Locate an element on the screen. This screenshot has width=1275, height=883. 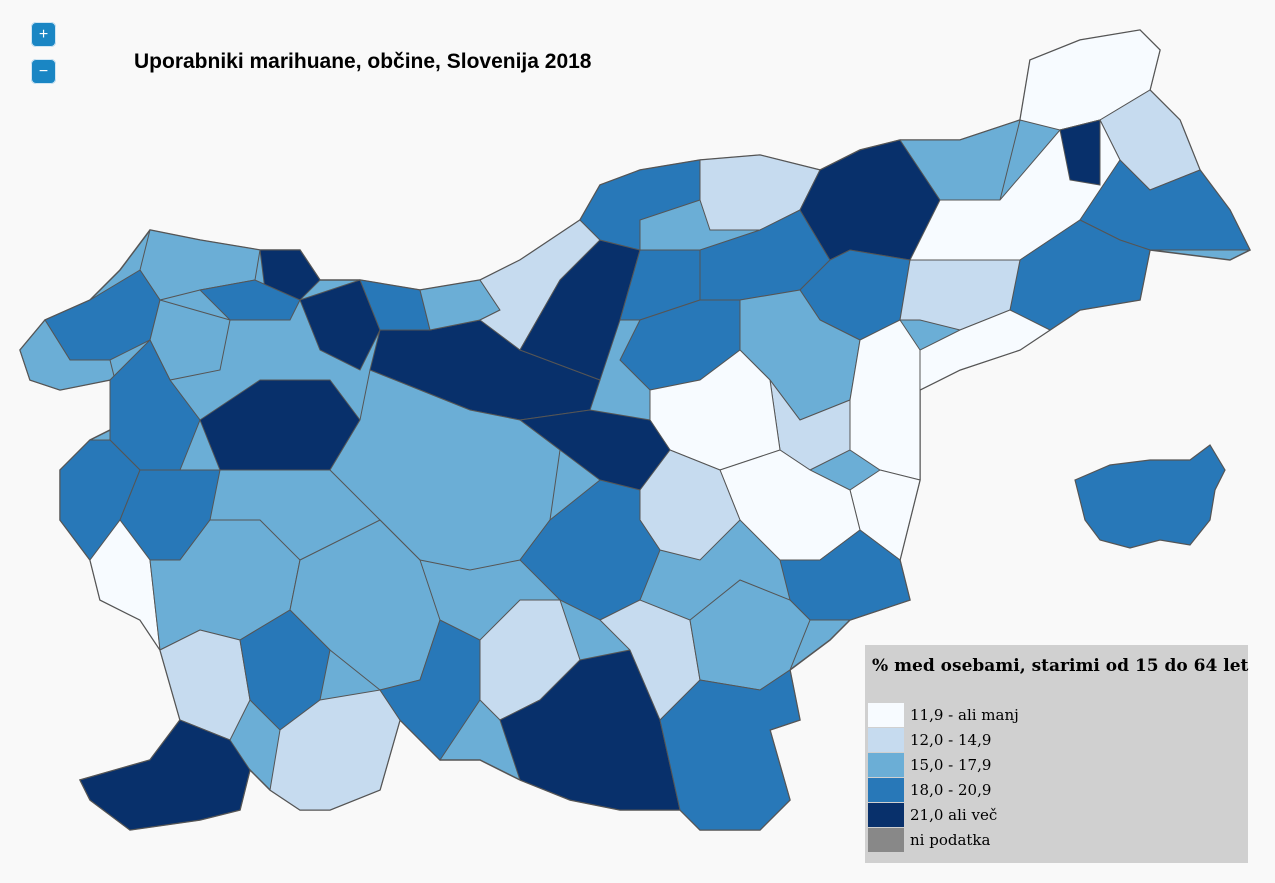
legend-item: 11,9 - ali manj is located at coordinates (943, 715).